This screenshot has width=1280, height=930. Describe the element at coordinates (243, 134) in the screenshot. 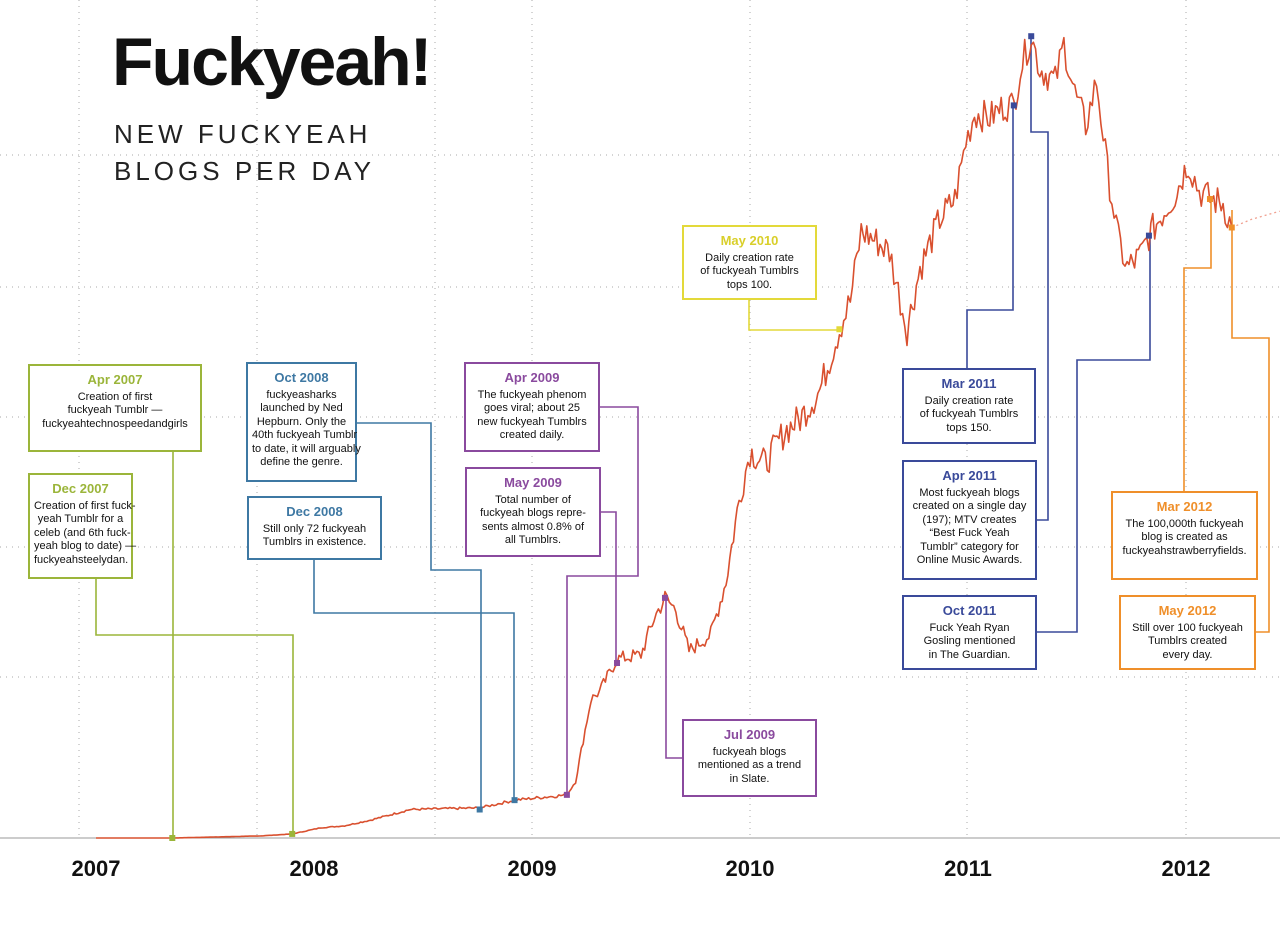

I see `subtitle-line: NEW FUCKYEAH` at that location.